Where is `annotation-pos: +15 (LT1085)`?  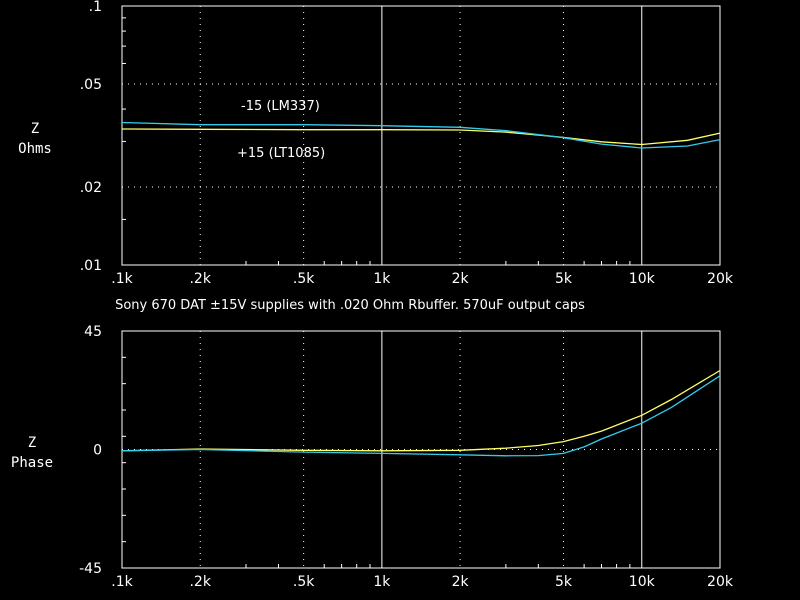 annotation-pos: +15 (LT1085) is located at coordinates (281, 153).